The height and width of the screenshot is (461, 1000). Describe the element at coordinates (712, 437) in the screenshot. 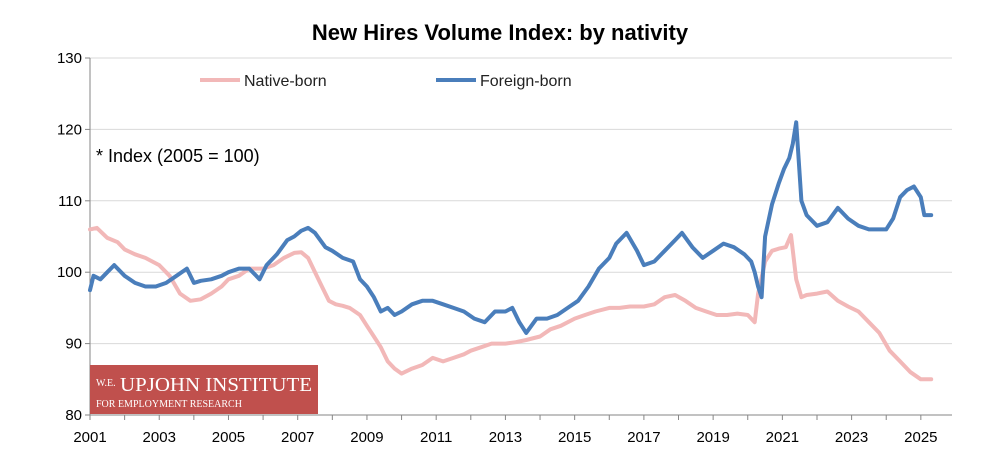

I see `x-tick-label: 2019` at that location.